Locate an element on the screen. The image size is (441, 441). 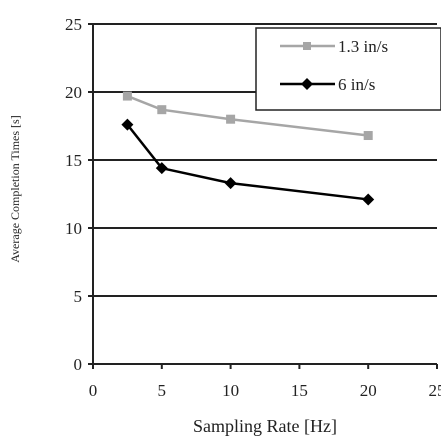
x-tick-label-10: 10 is located at coordinates (230, 390).